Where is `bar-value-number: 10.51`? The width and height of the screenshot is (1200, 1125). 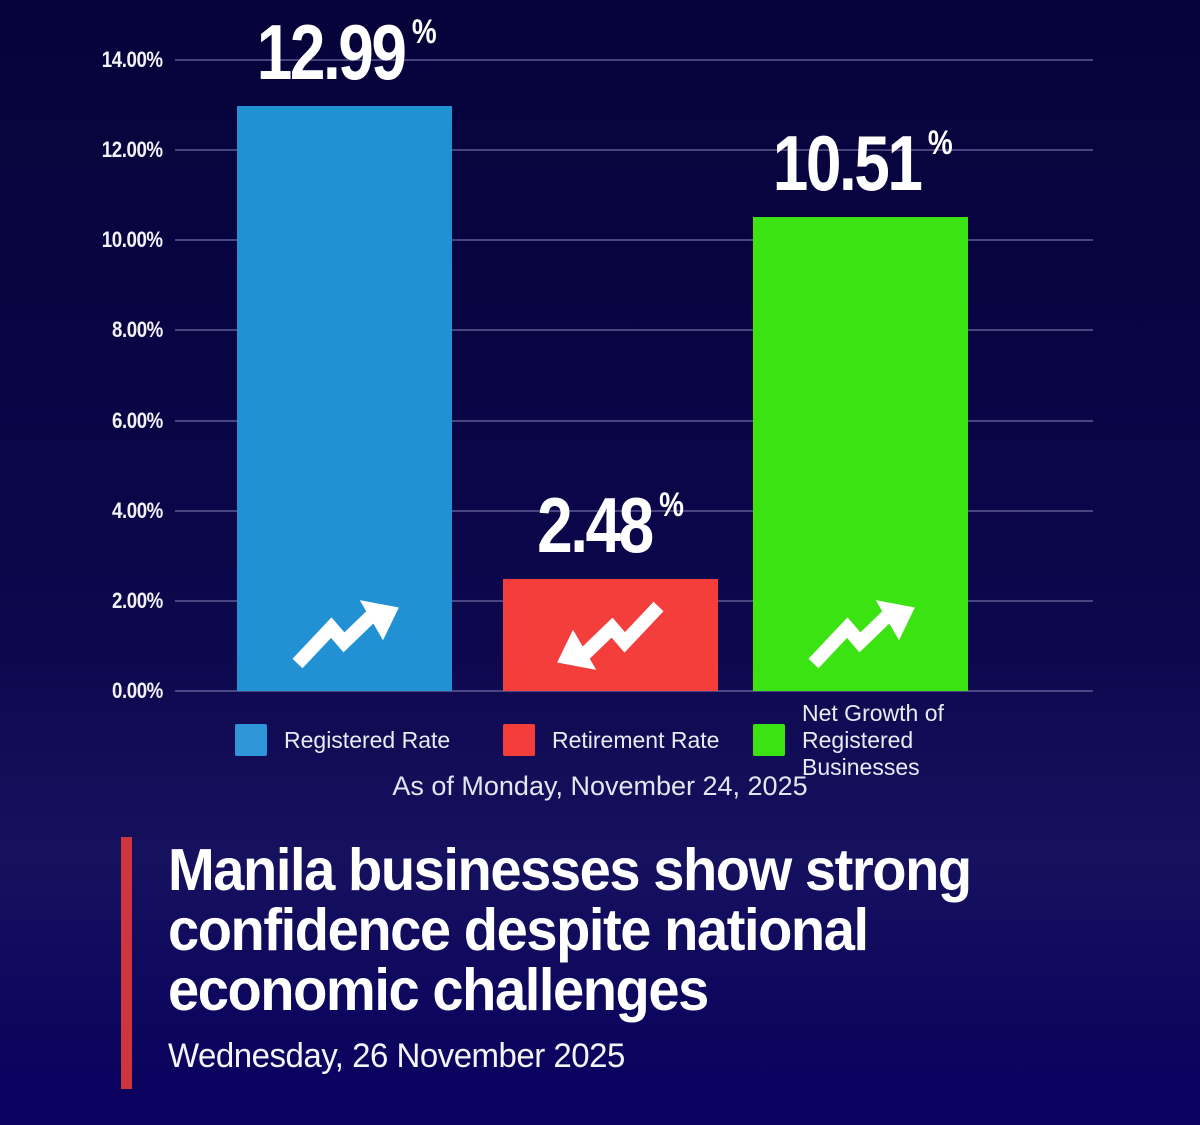 bar-value-number: 10.51 is located at coordinates (847, 163).